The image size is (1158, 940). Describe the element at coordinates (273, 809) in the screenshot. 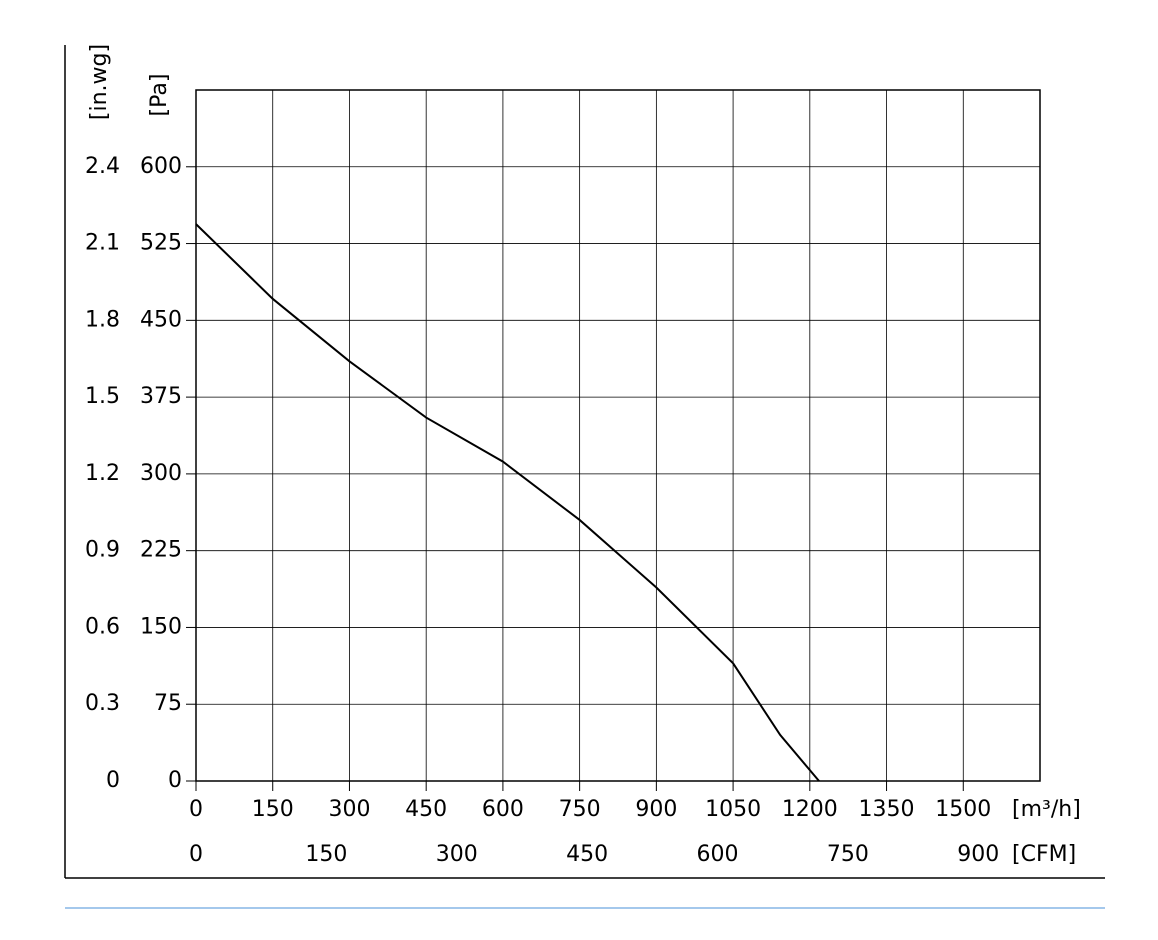

I see `x-tick-label: 150` at that location.